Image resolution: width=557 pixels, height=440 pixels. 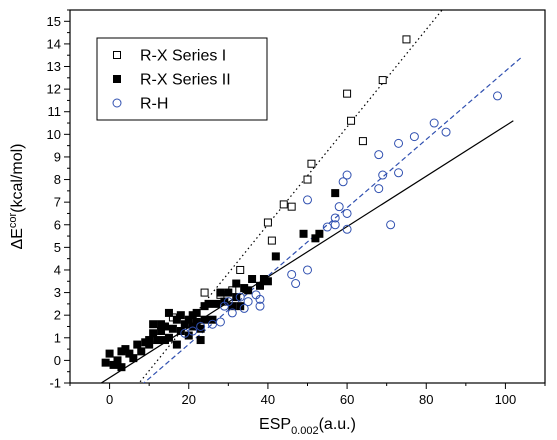 I want to click on x-axis-title-main: ESP, so click(x=275, y=424).